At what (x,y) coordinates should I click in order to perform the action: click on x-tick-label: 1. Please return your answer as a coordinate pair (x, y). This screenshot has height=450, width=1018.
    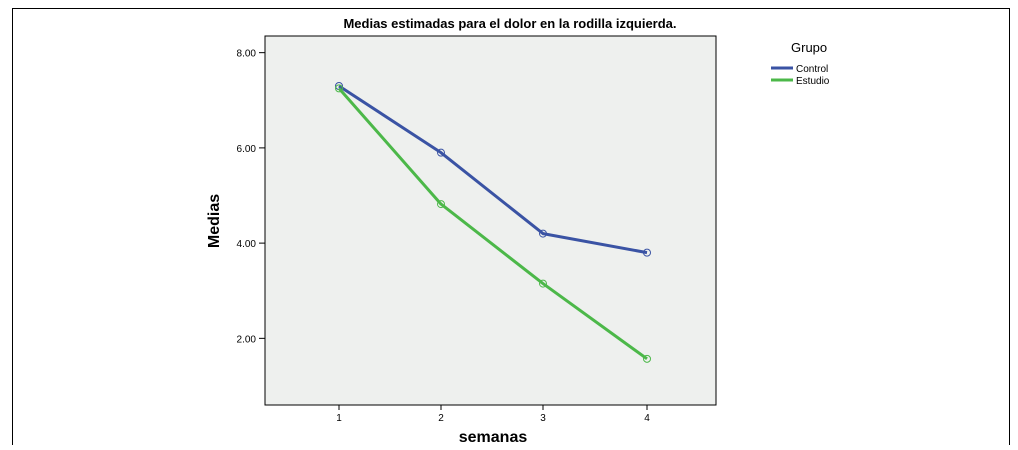
    Looking at the image, I should click on (339, 418).